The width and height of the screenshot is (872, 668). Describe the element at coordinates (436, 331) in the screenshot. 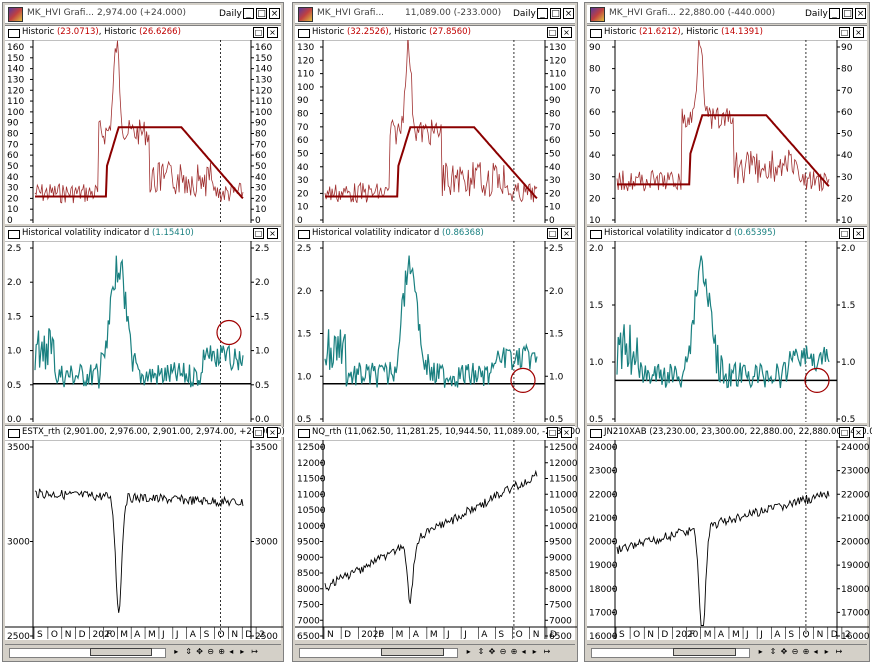

I see `chart-canvas: 2.5 2.5 2.0 2.0 1.5 1.5 1.0 1.0 0.5 0.5` at that location.